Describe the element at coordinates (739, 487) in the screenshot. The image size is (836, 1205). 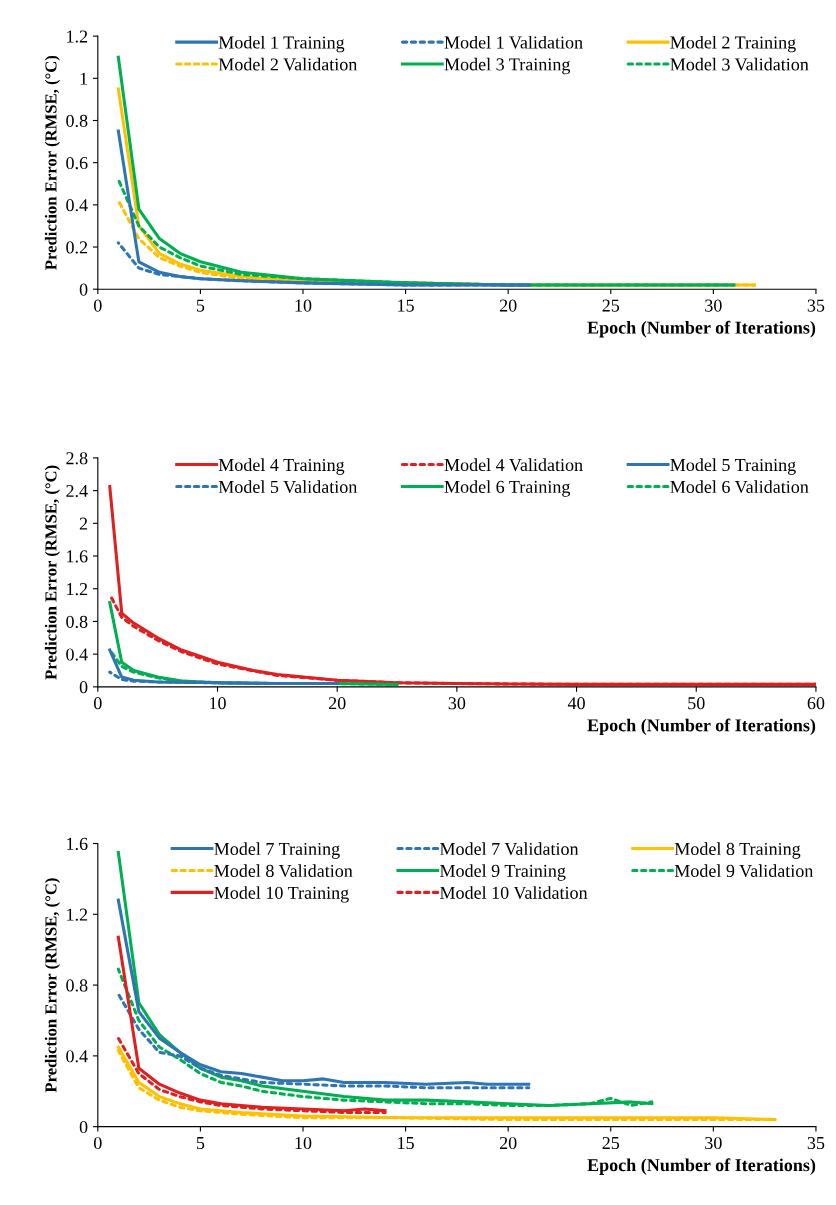
I see `legend-label: Model 6 Validation` at that location.